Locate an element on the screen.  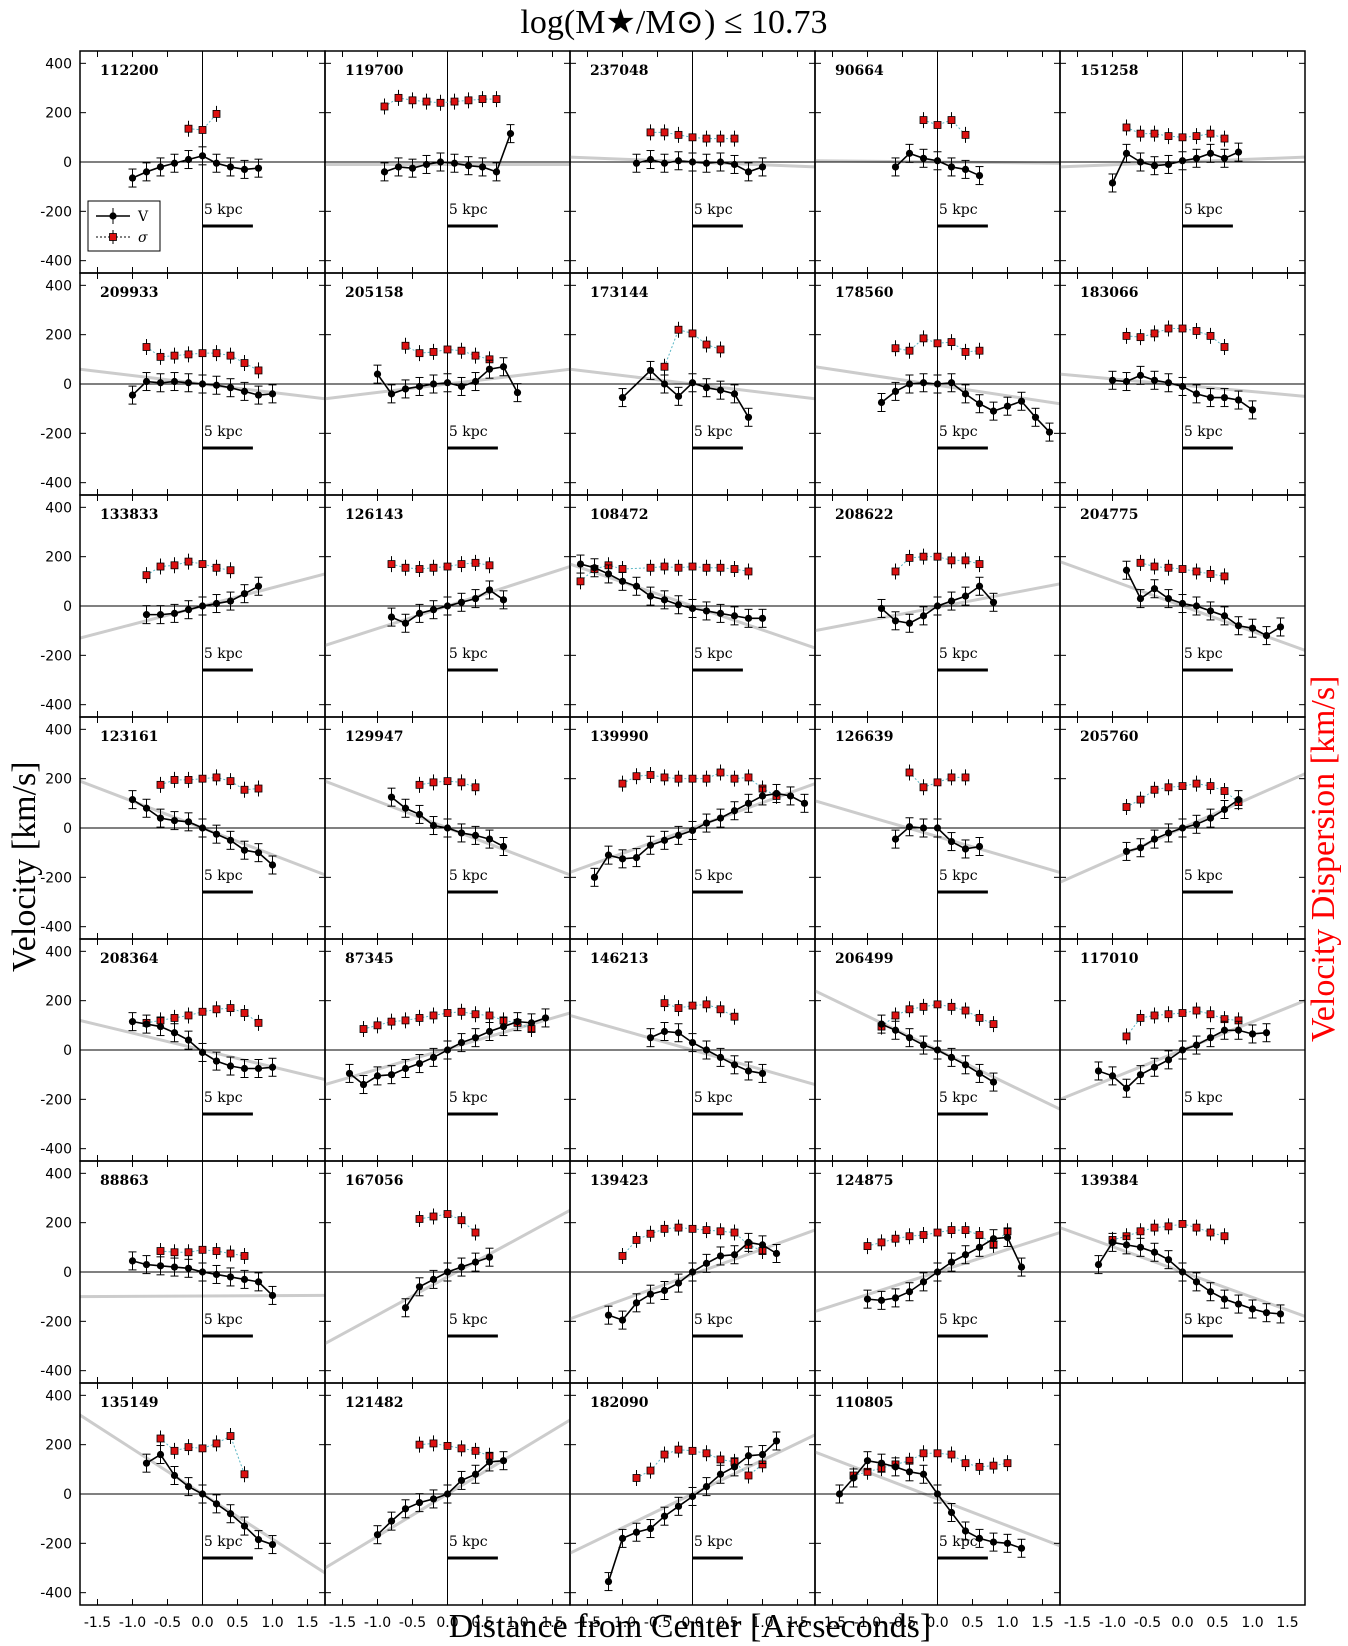
panel-205760: 205760 5 kpc is located at coordinates (1182, 828).